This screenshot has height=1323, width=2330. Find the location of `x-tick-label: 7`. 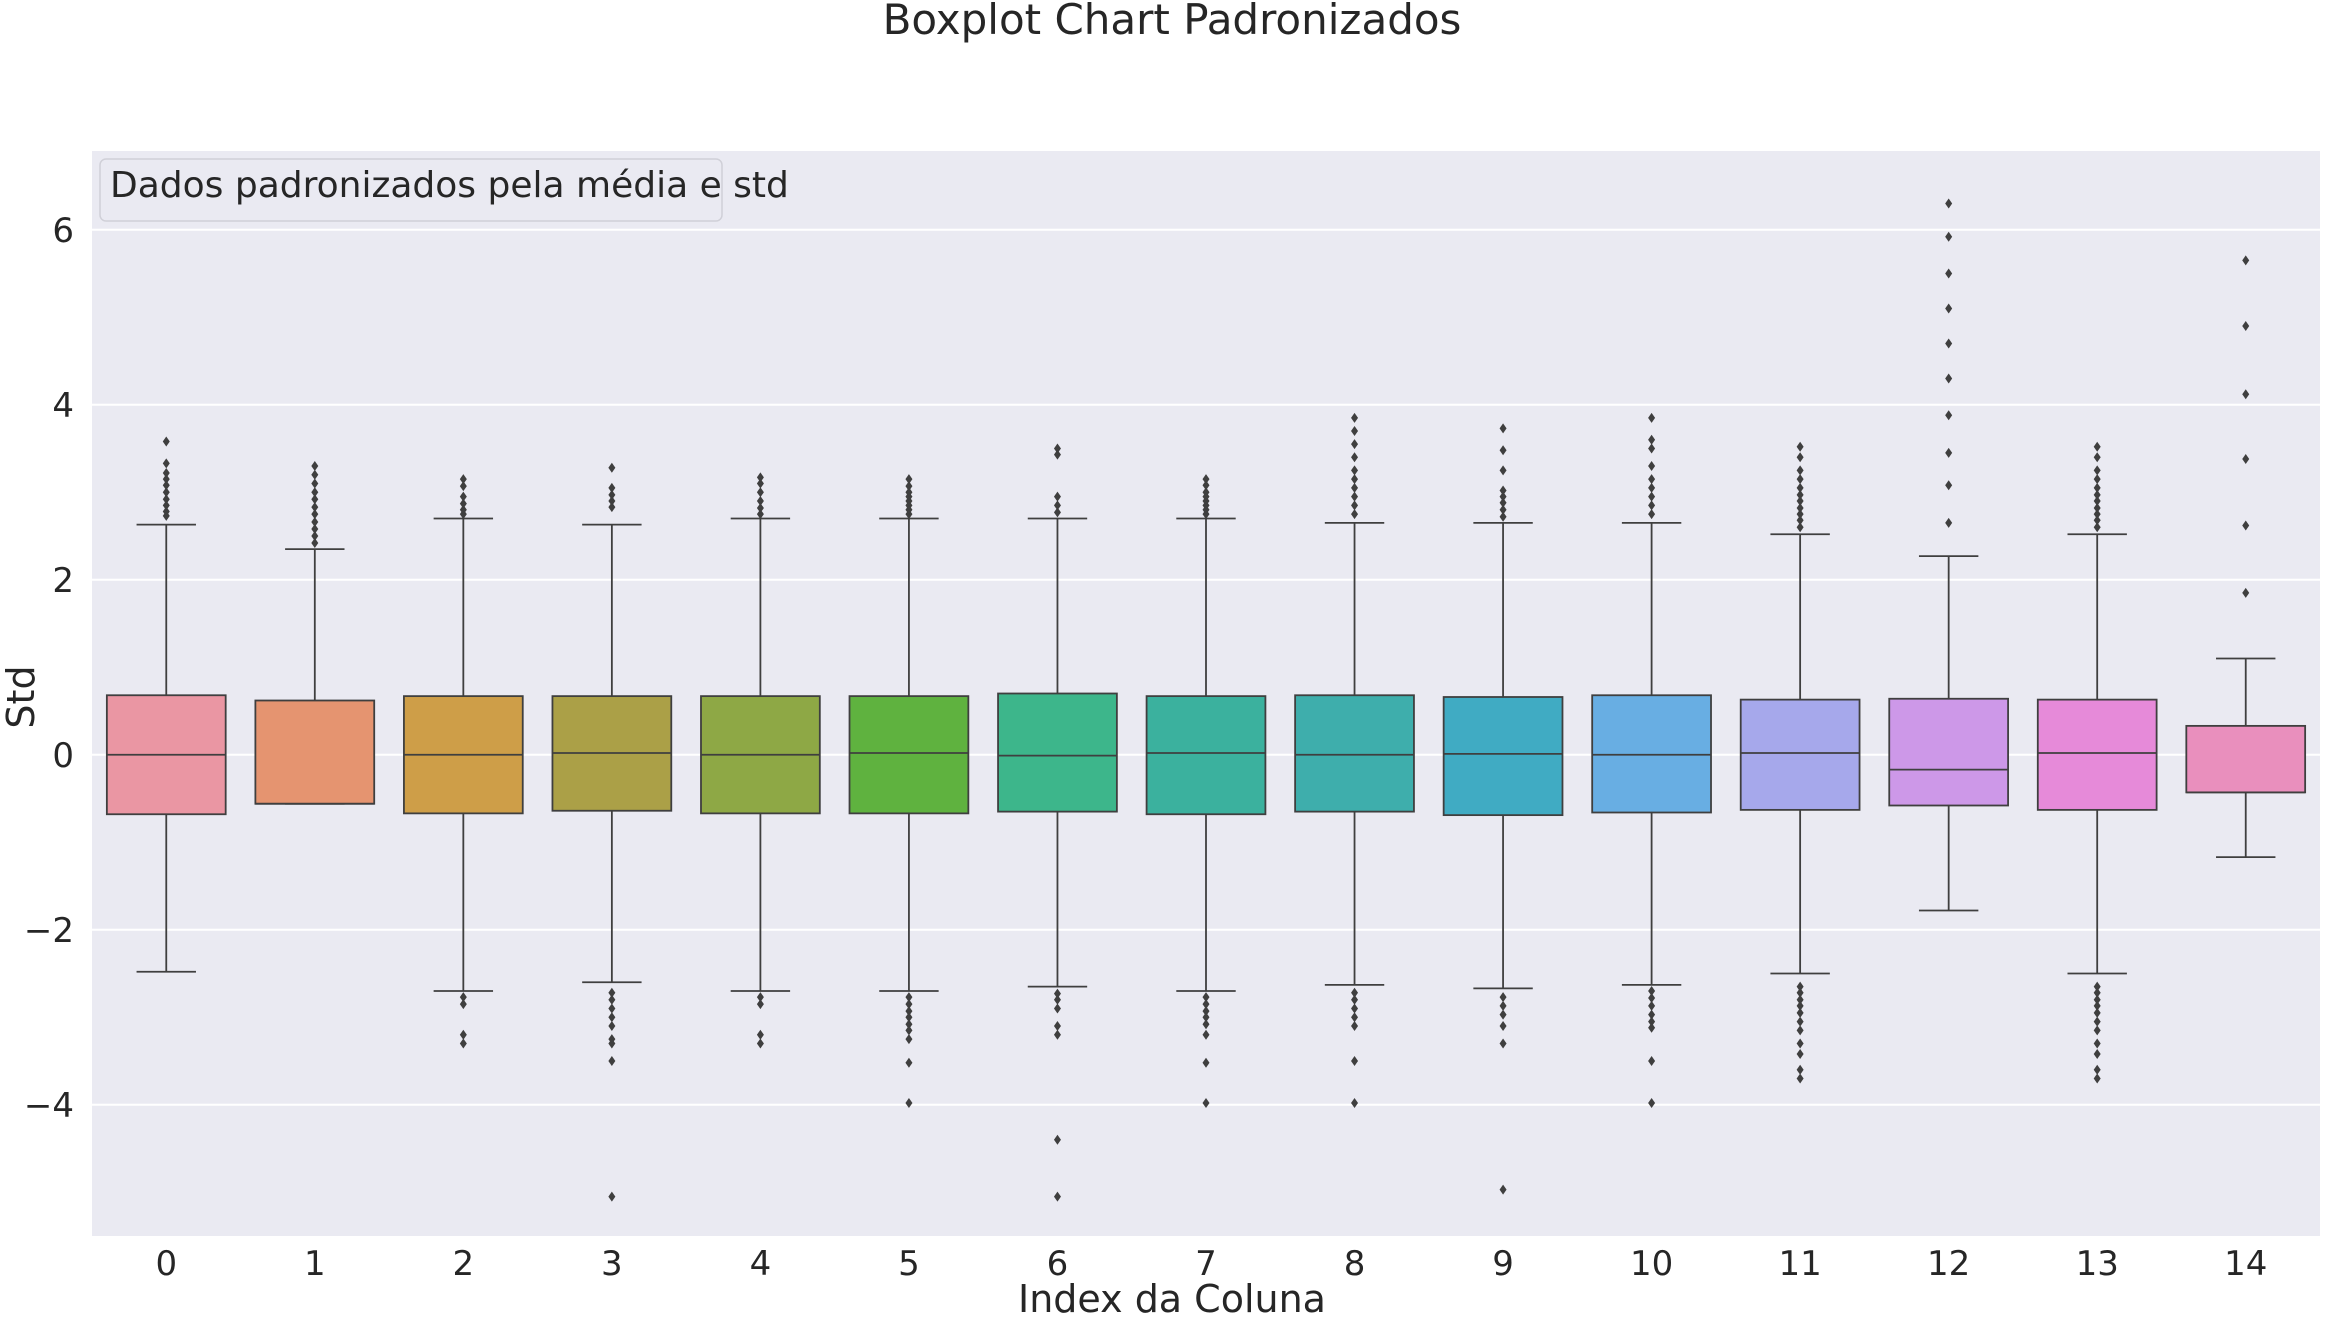

x-tick-label: 7 is located at coordinates (1206, 1264).